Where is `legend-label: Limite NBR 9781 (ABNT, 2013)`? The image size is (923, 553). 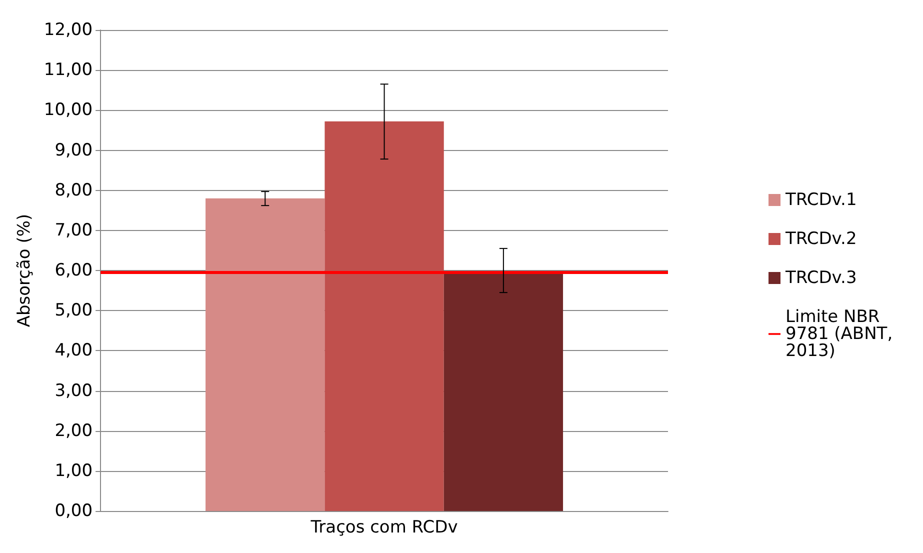 legend-label: Limite NBR 9781 (ABNT, 2013) is located at coordinates (842, 334).